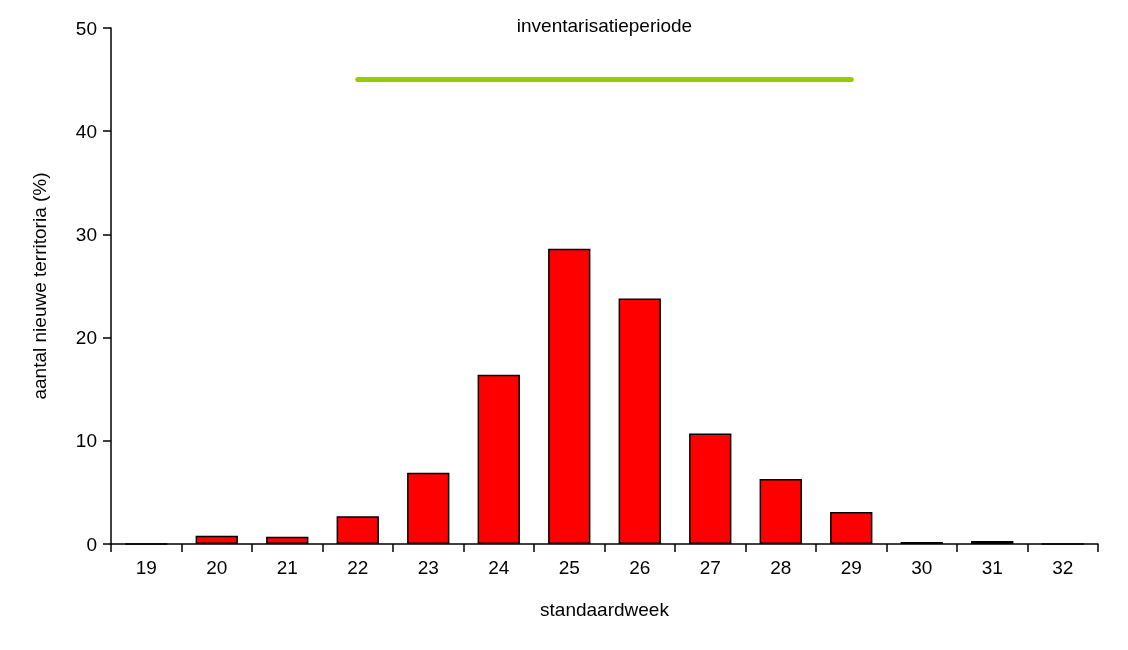 The image size is (1128, 650). I want to click on x-axis-title: standaardweek, so click(605, 609).